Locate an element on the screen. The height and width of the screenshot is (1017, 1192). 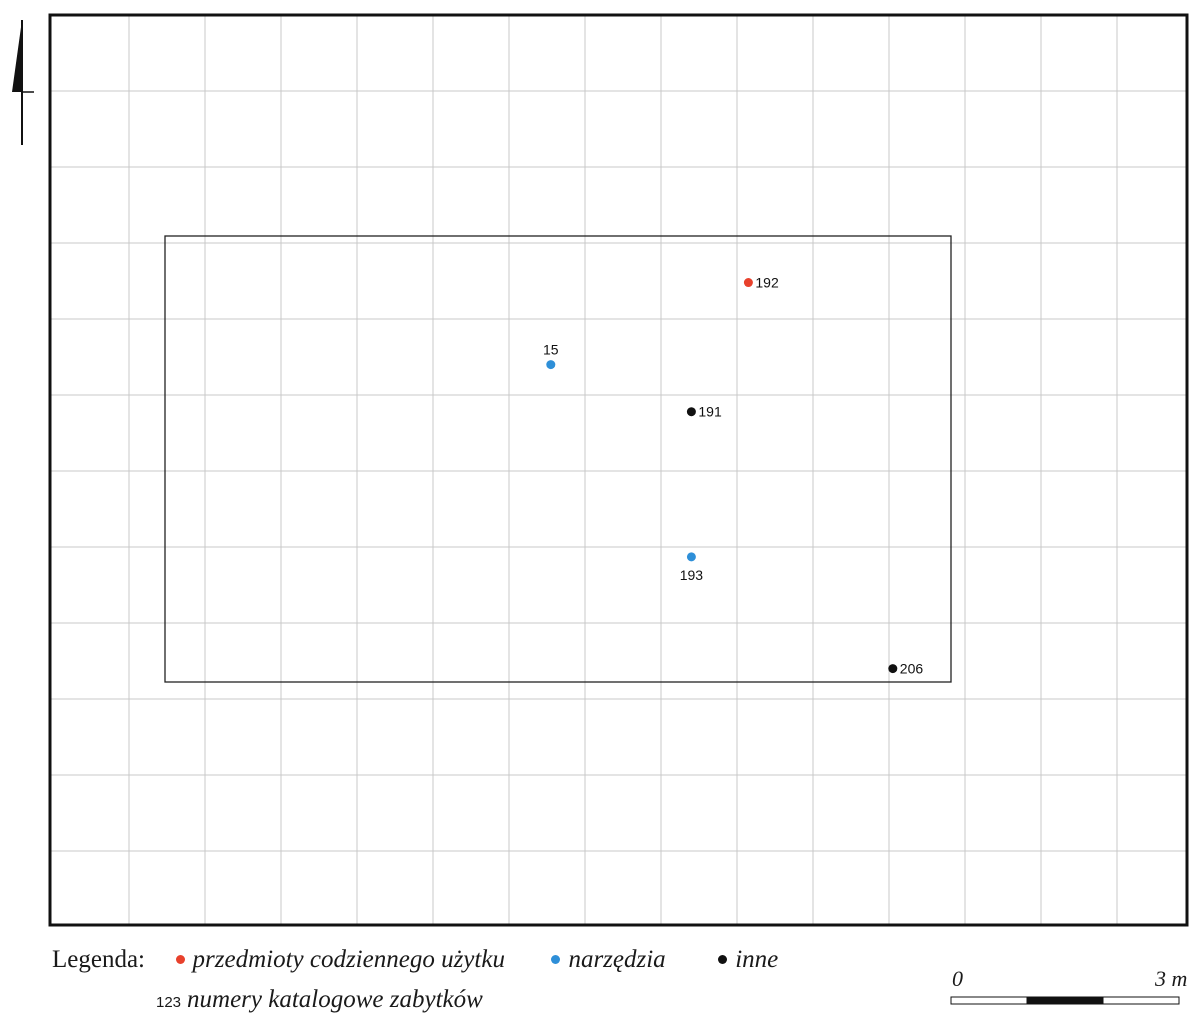
legend-line-2: 123 numery katalogowe zabytków is located at coordinates (319, 1000).